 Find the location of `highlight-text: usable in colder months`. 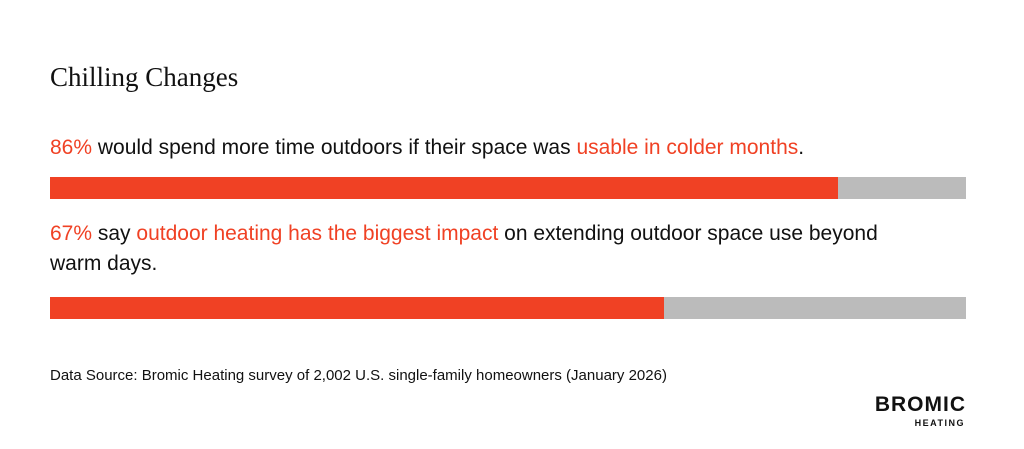

highlight-text: usable in colder months is located at coordinates (687, 147).